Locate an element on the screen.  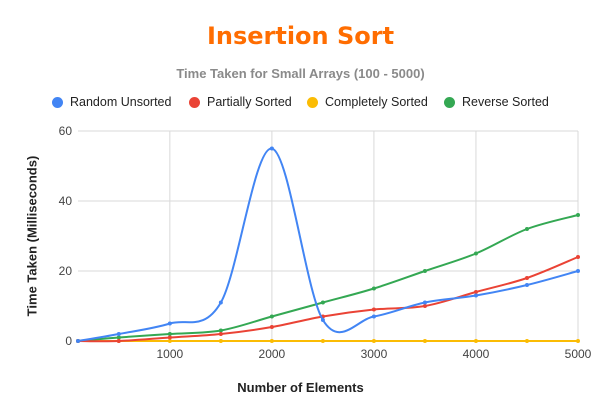
y-tick-label: 0 is located at coordinates (68, 341).